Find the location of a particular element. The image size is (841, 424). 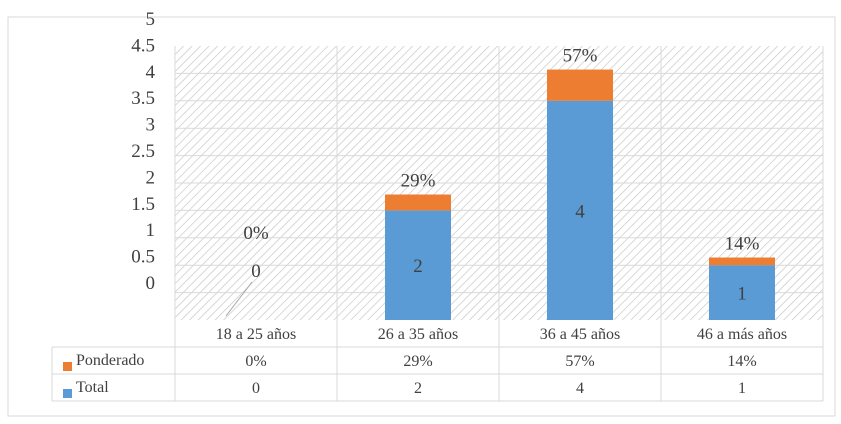

y-tick-label: 5 is located at coordinates (151, 19).